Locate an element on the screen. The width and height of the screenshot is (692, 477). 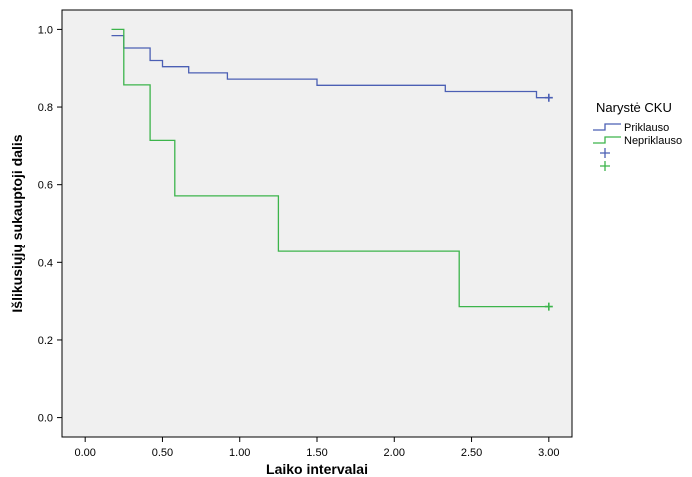
x-tick-label: 1.50 is located at coordinates (316, 453).